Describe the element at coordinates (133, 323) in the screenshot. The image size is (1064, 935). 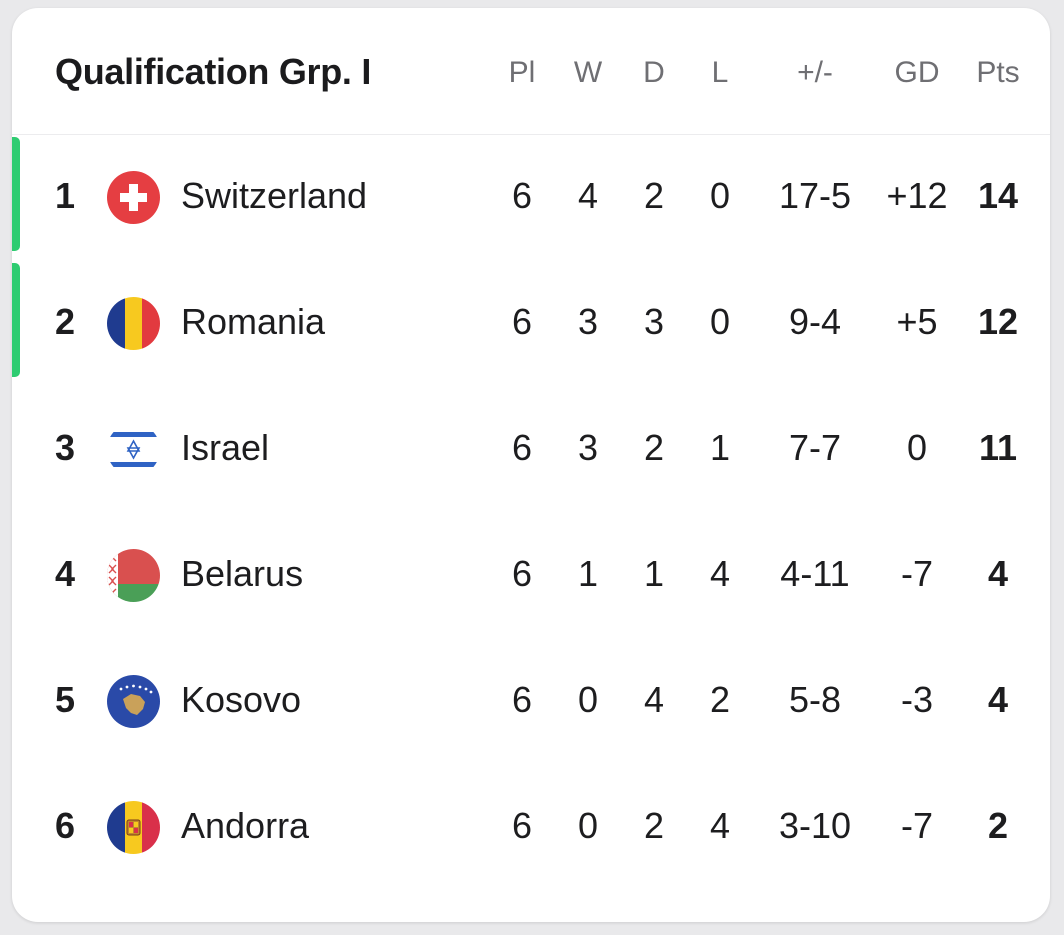
I see `romania-flag-icon` at that location.